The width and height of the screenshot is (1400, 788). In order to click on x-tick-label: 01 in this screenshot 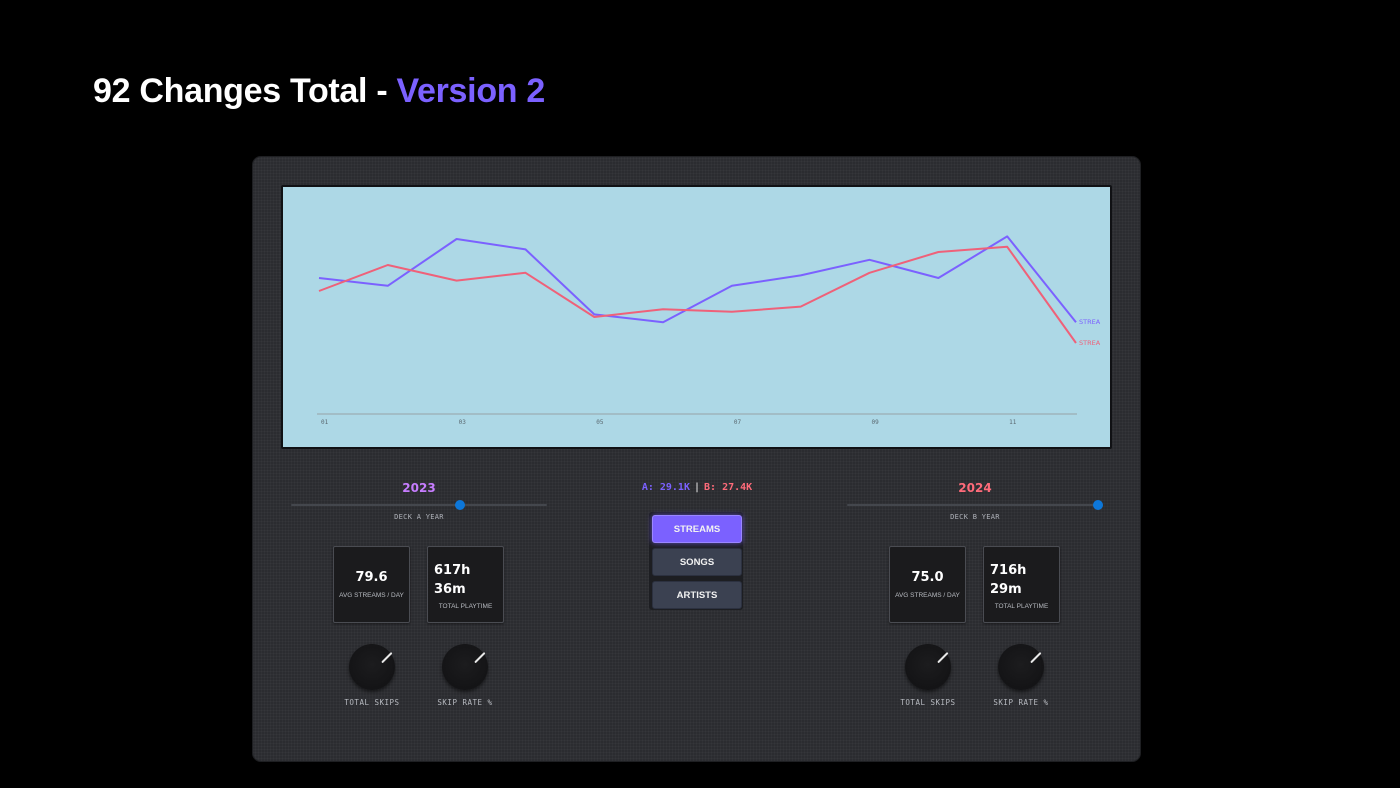, I will do `click(325, 422)`.